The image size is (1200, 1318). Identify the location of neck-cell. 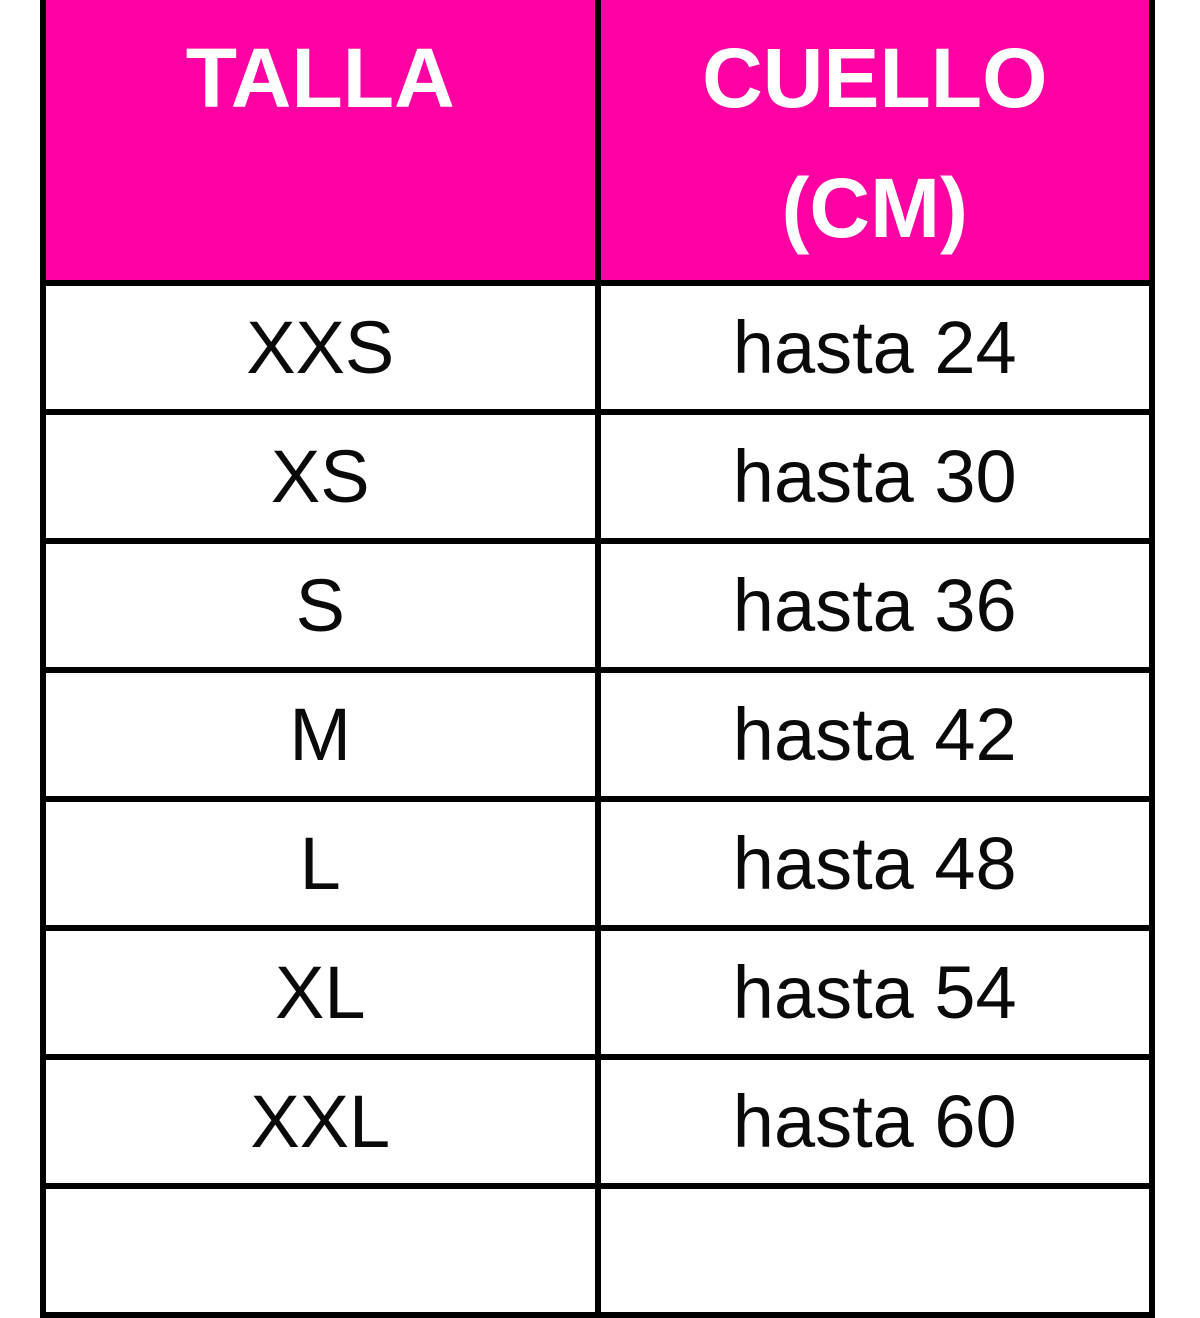
(874, 1250).